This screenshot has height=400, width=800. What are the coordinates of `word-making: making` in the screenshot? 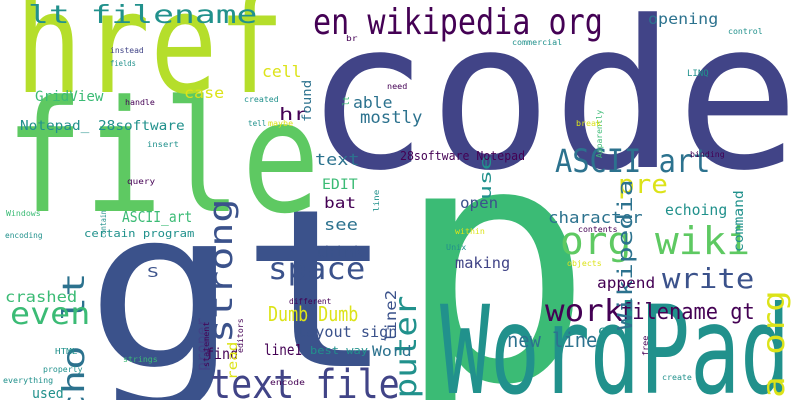 It's located at (483, 263).